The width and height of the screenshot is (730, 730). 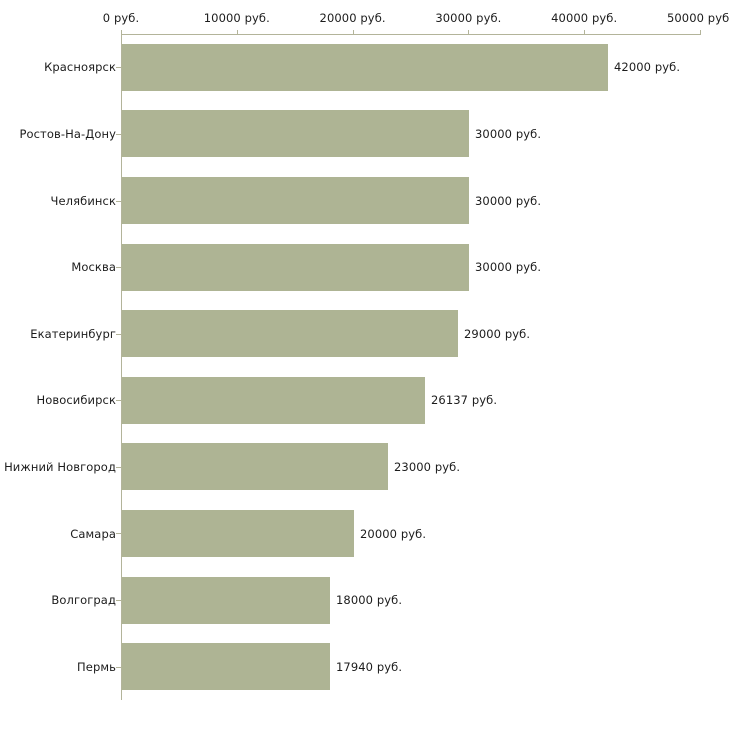 What do you see at coordinates (584, 18) in the screenshot?
I see `value-axis-tick-label: 40000 руб.` at bounding box center [584, 18].